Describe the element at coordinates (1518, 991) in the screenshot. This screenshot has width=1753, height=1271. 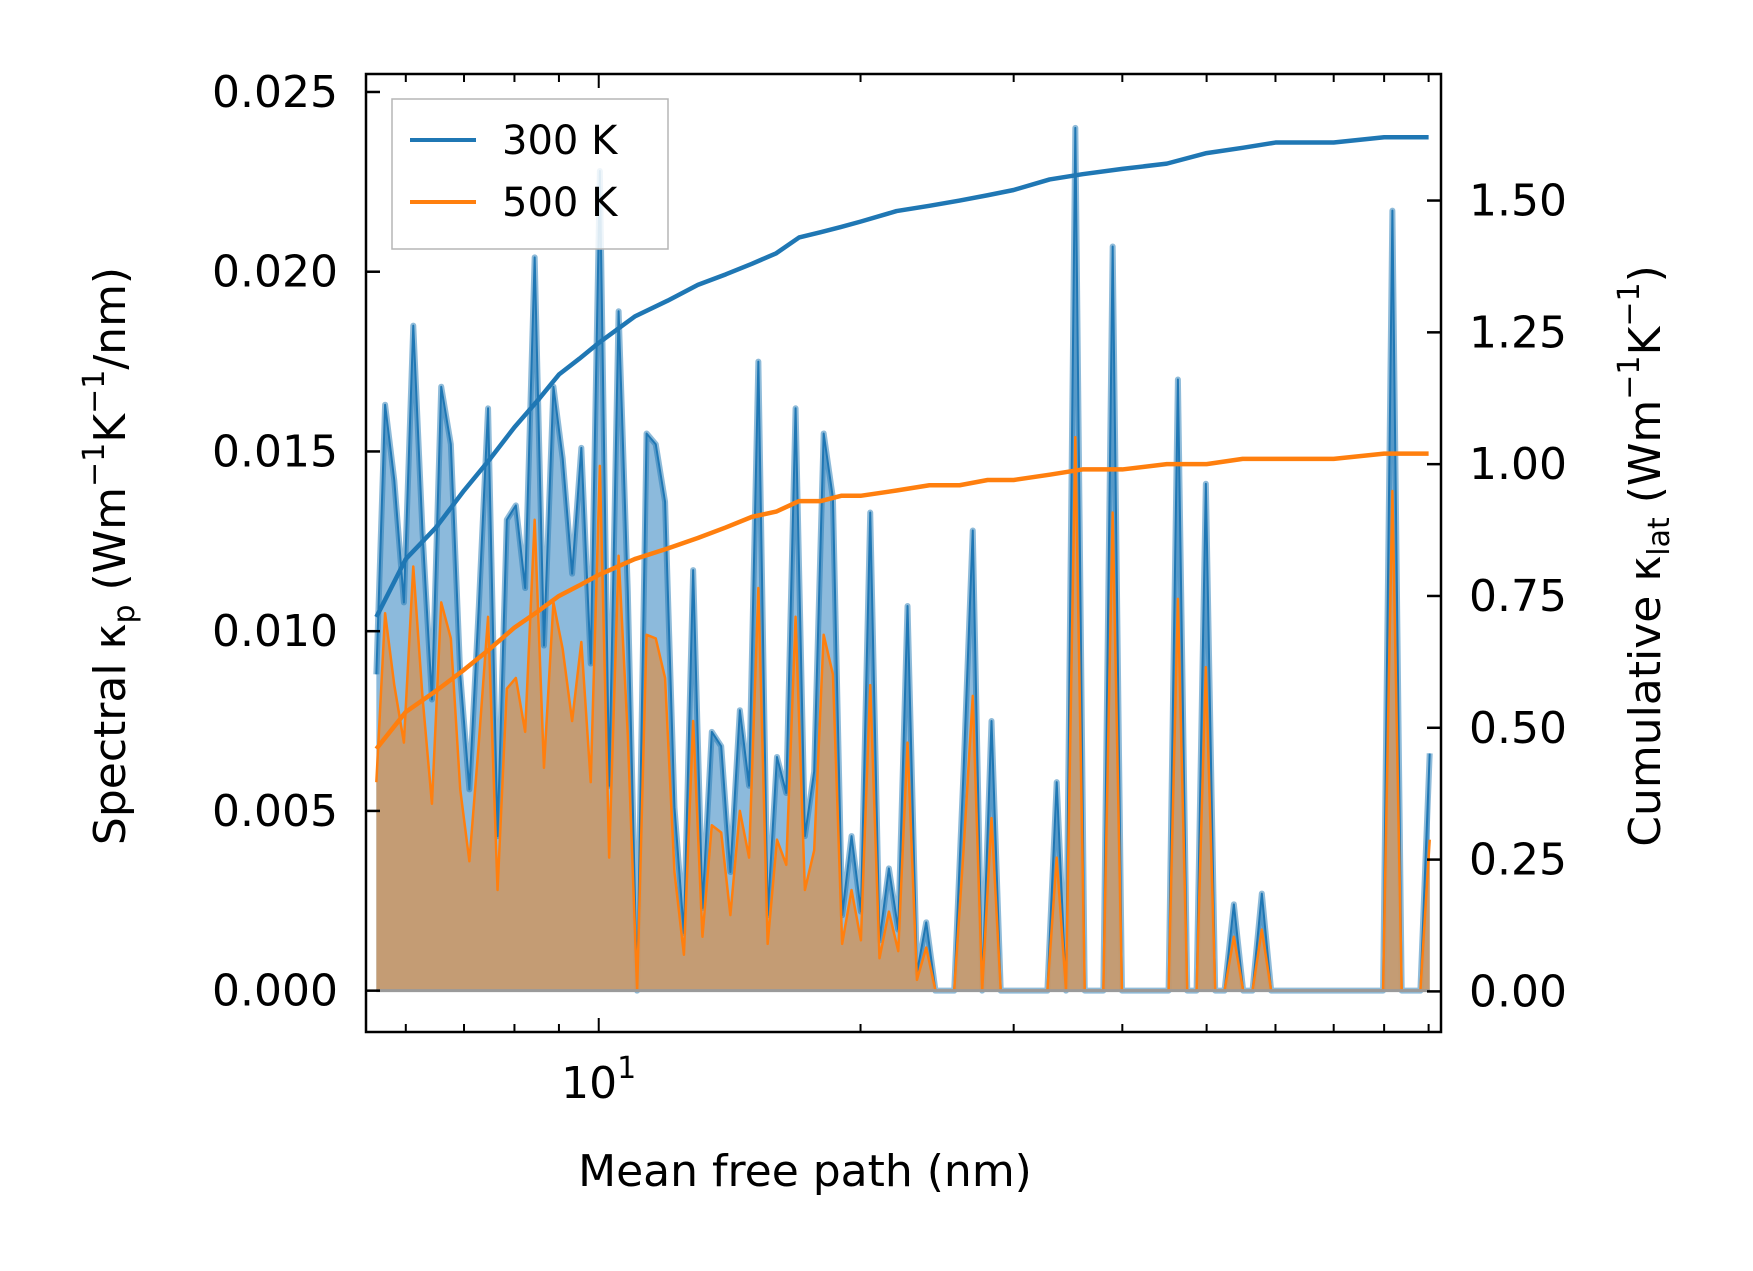
I see `right-y-tick-label: 0.00` at that location.